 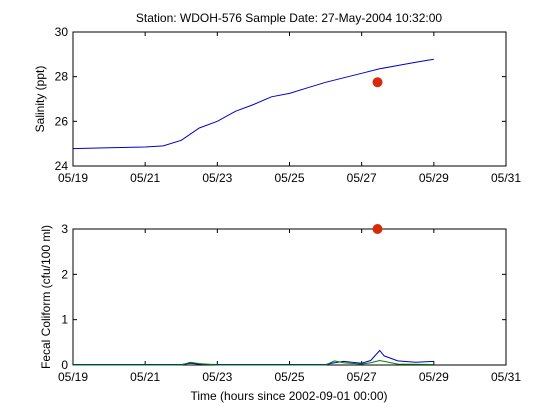 What do you see at coordinates (289, 377) in the screenshot?
I see `fecal-coliform-x-tick-label: 05/25` at bounding box center [289, 377].